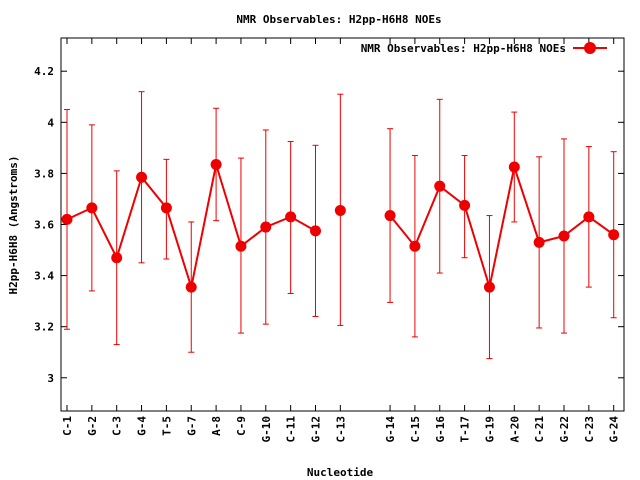  What do you see at coordinates (216, 426) in the screenshot?
I see `x-tick-label: A-8` at bounding box center [216, 426].